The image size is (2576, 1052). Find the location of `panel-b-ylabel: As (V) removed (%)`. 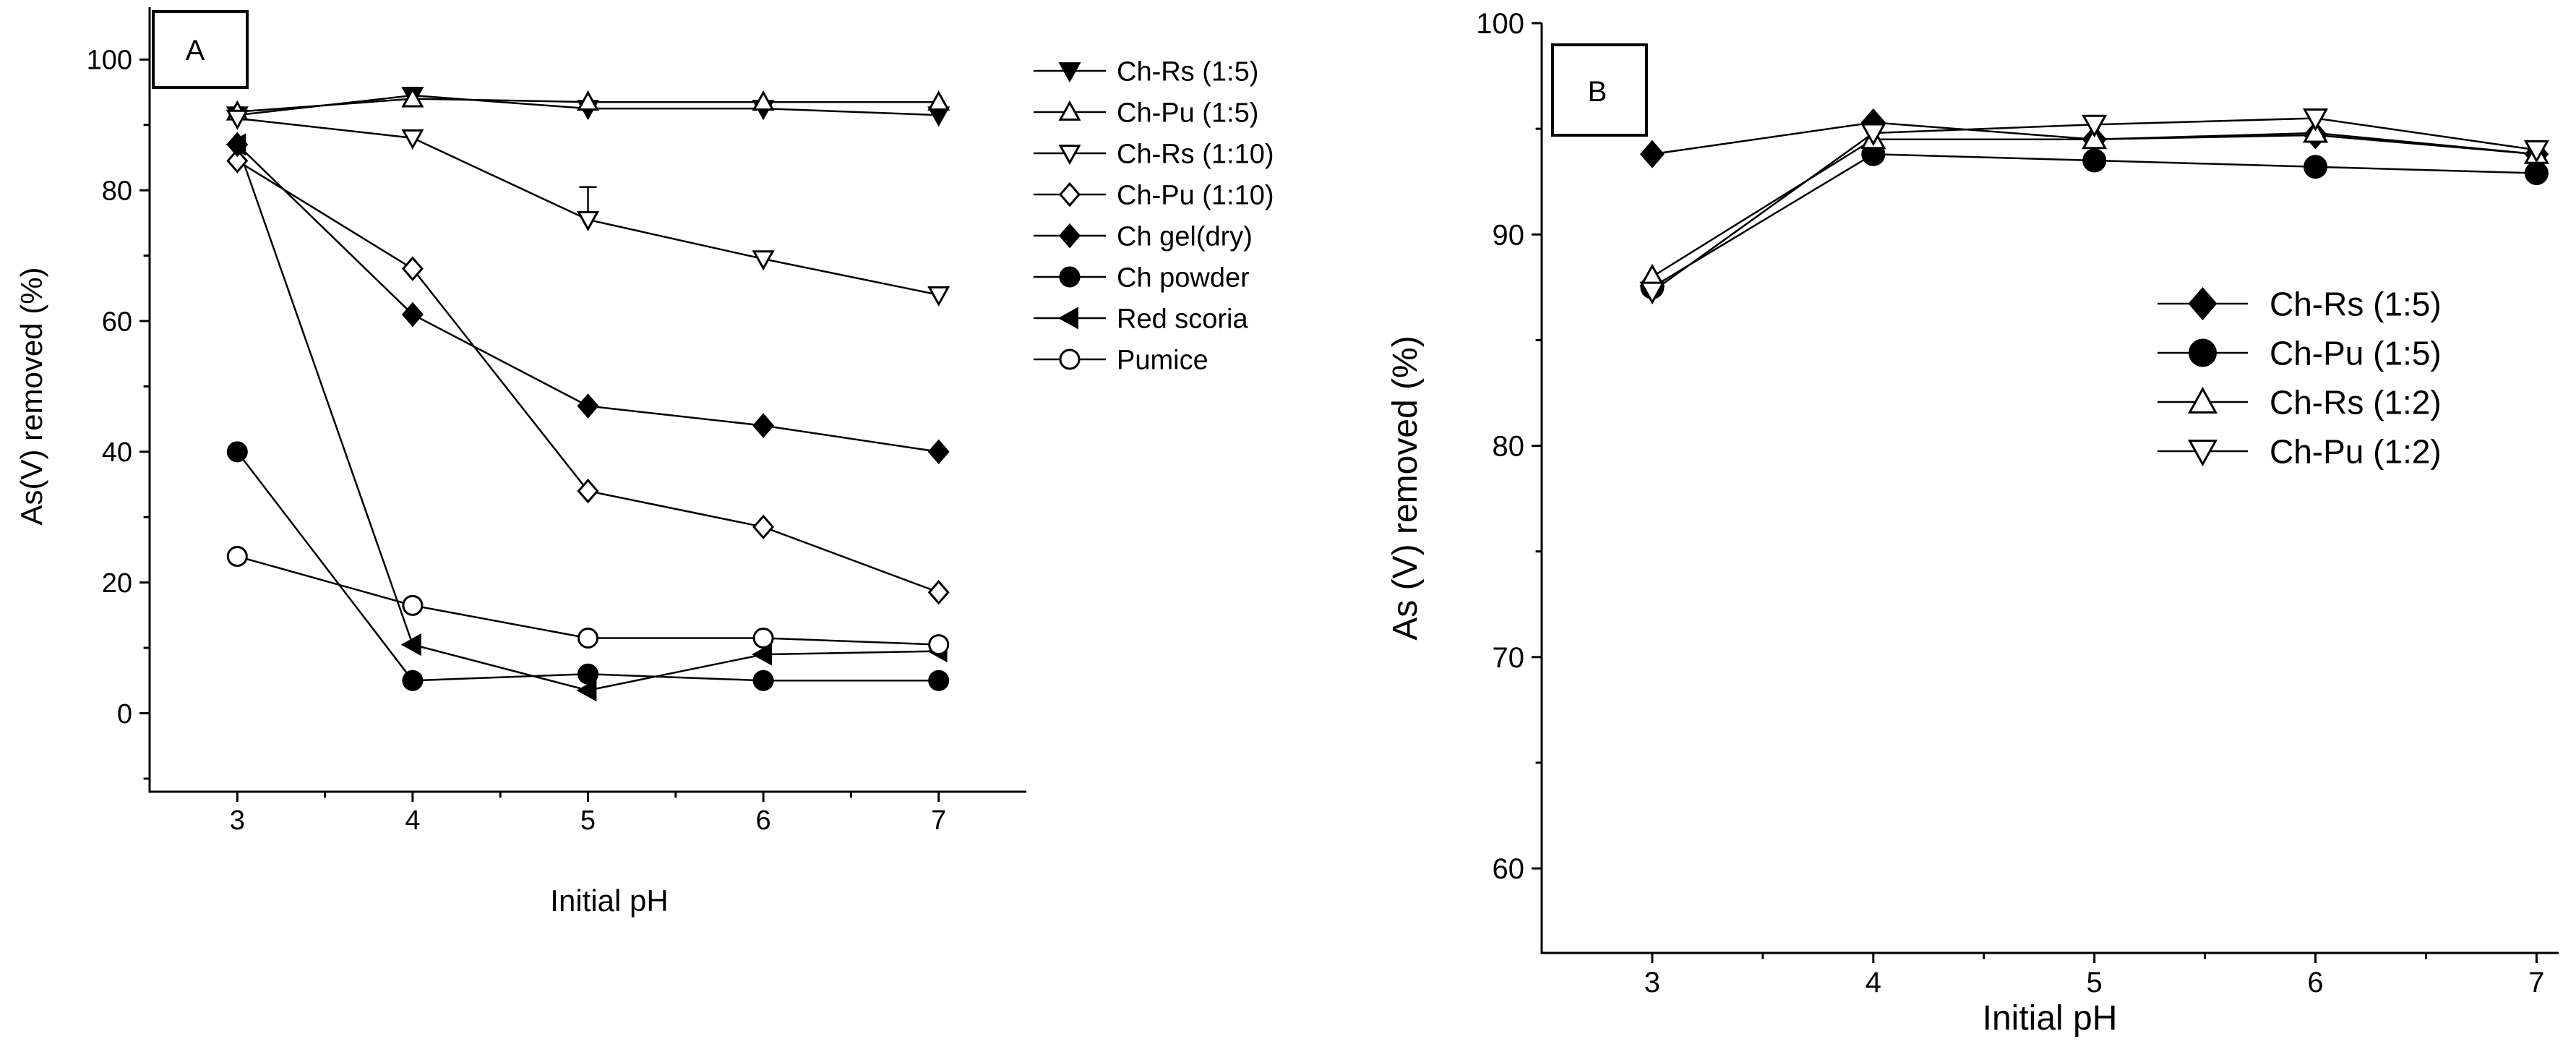

panel-b-ylabel: As (V) removed (%) is located at coordinates (1406, 487).